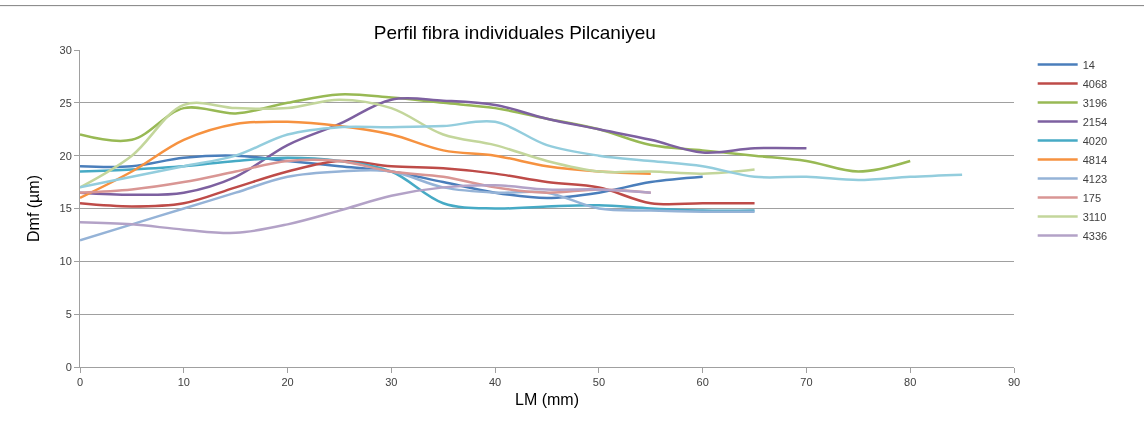 The width and height of the screenshot is (1144, 427). Describe the element at coordinates (599, 382) in the screenshot. I see `x-tick-label: 50` at that location.